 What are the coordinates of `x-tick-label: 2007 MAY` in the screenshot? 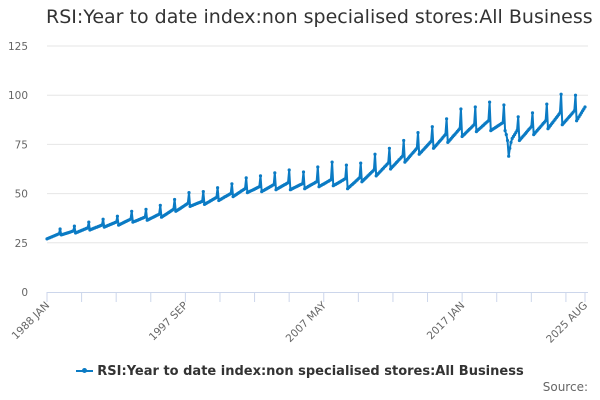 It's located at (307, 322).